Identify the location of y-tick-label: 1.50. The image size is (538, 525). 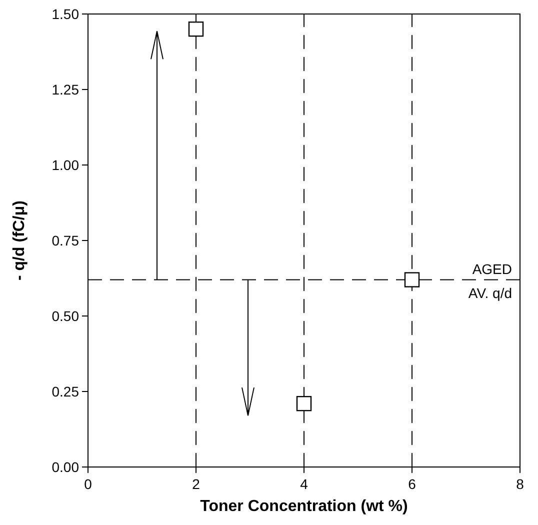
(66, 14).